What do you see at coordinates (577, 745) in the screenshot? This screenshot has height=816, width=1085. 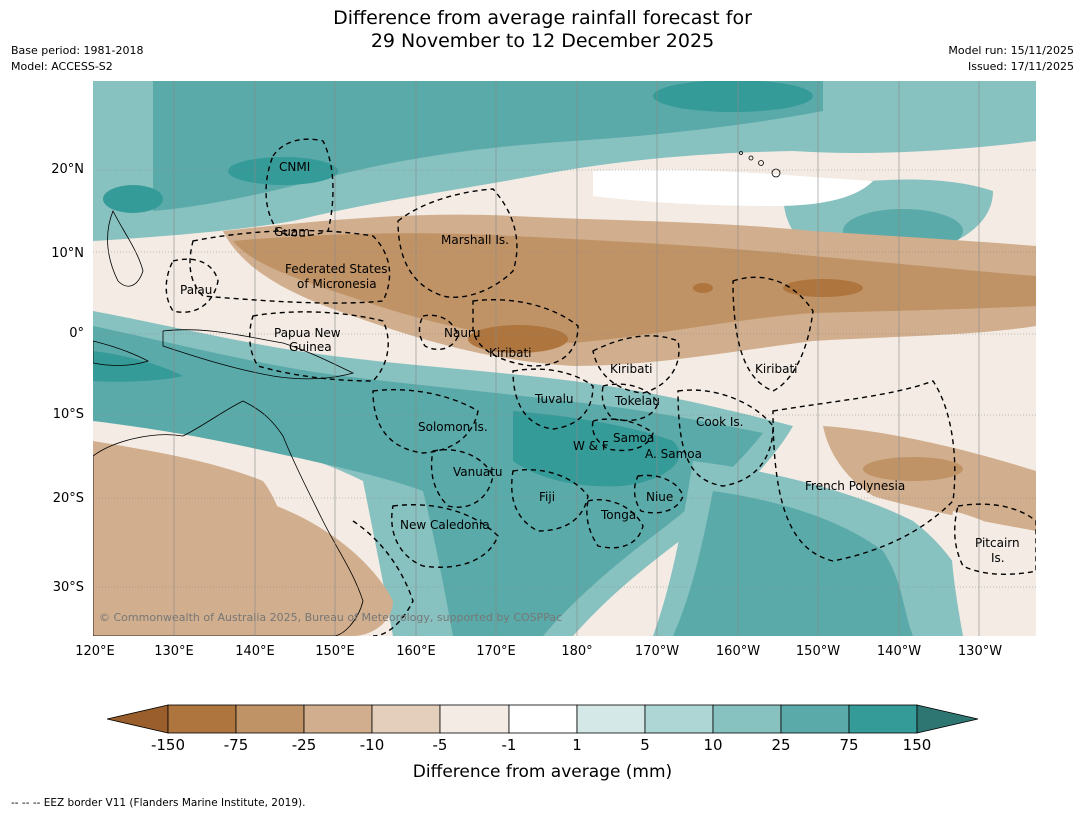 I see `colorbar-tick: 1` at bounding box center [577, 745].